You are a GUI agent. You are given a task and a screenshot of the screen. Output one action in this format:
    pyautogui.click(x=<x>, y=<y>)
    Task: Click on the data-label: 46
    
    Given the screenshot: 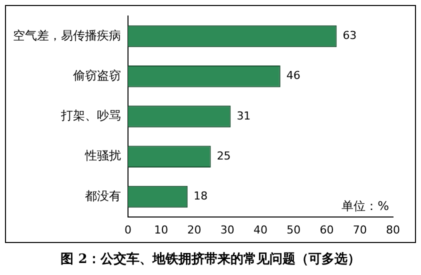 What is the action you would take?
    pyautogui.click(x=293, y=75)
    